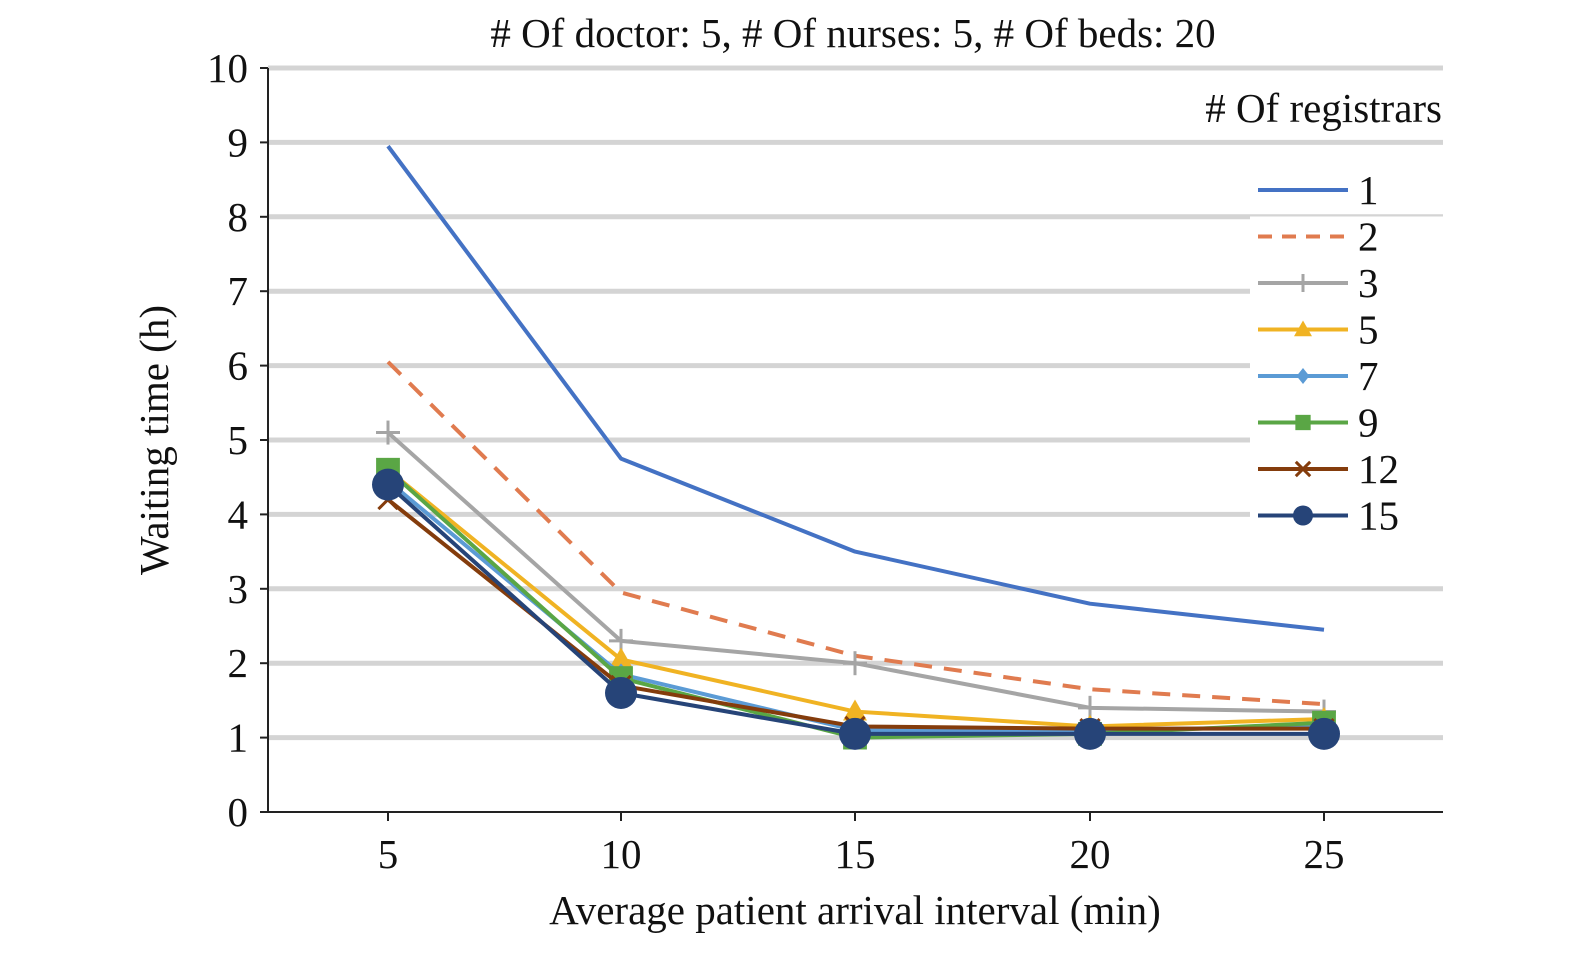 The width and height of the screenshot is (1575, 954). I want to click on y-axis-ticks: 0 1 2 3 4 5 6 7 8 9 10, so click(237, 440).